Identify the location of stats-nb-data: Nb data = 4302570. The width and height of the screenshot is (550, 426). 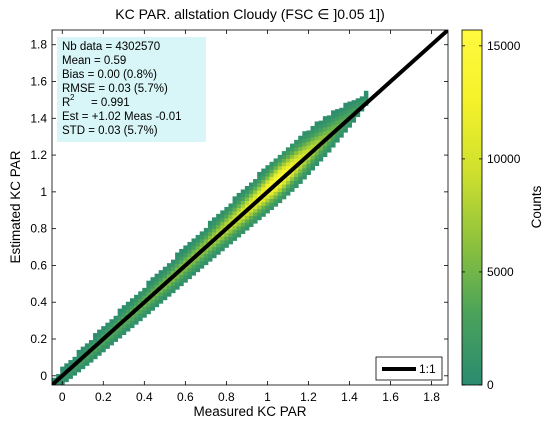
(111, 47).